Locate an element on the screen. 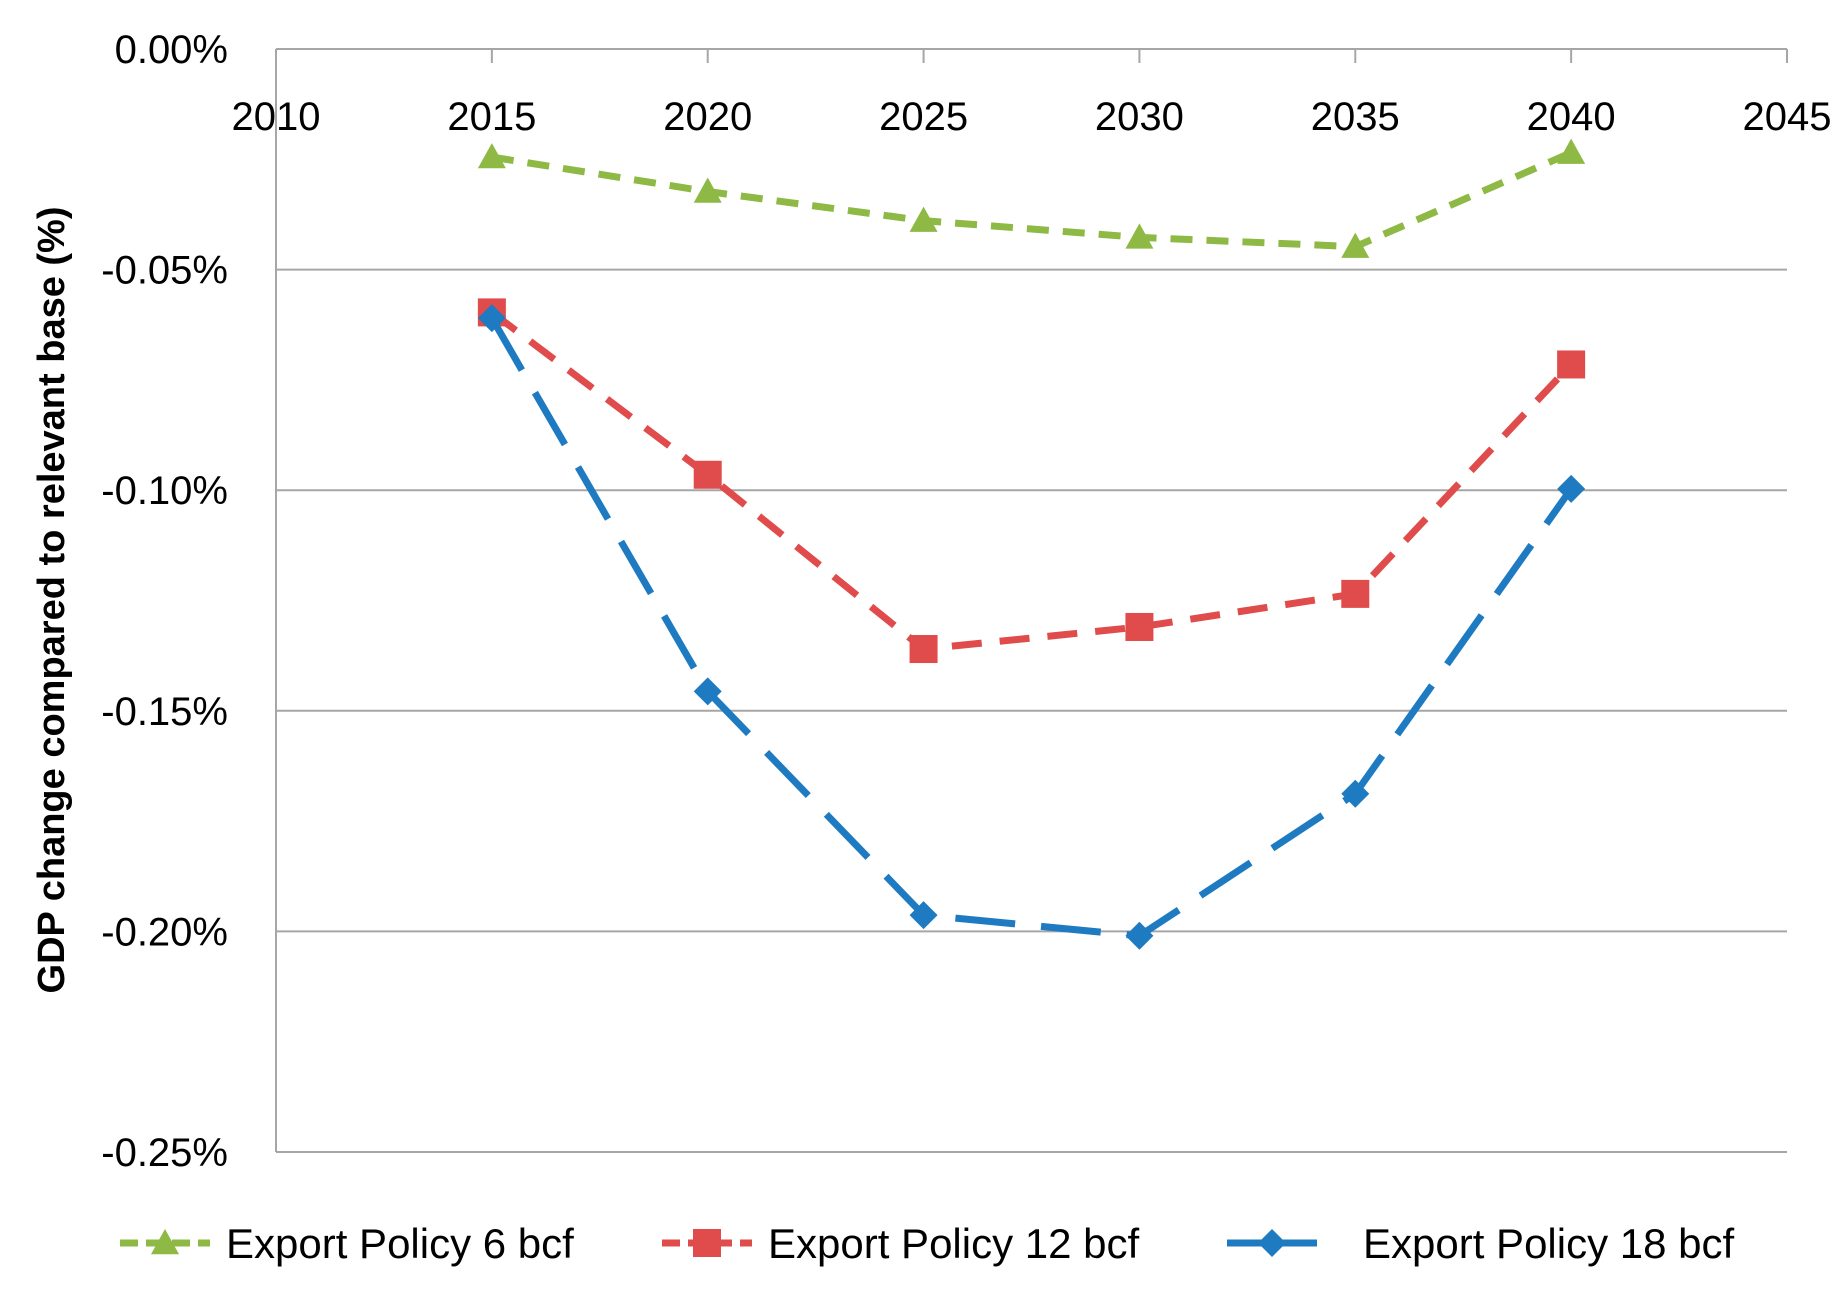 Image resolution: width=1843 pixels, height=1302 pixels. x-tick-label: 2025 is located at coordinates (923, 117).